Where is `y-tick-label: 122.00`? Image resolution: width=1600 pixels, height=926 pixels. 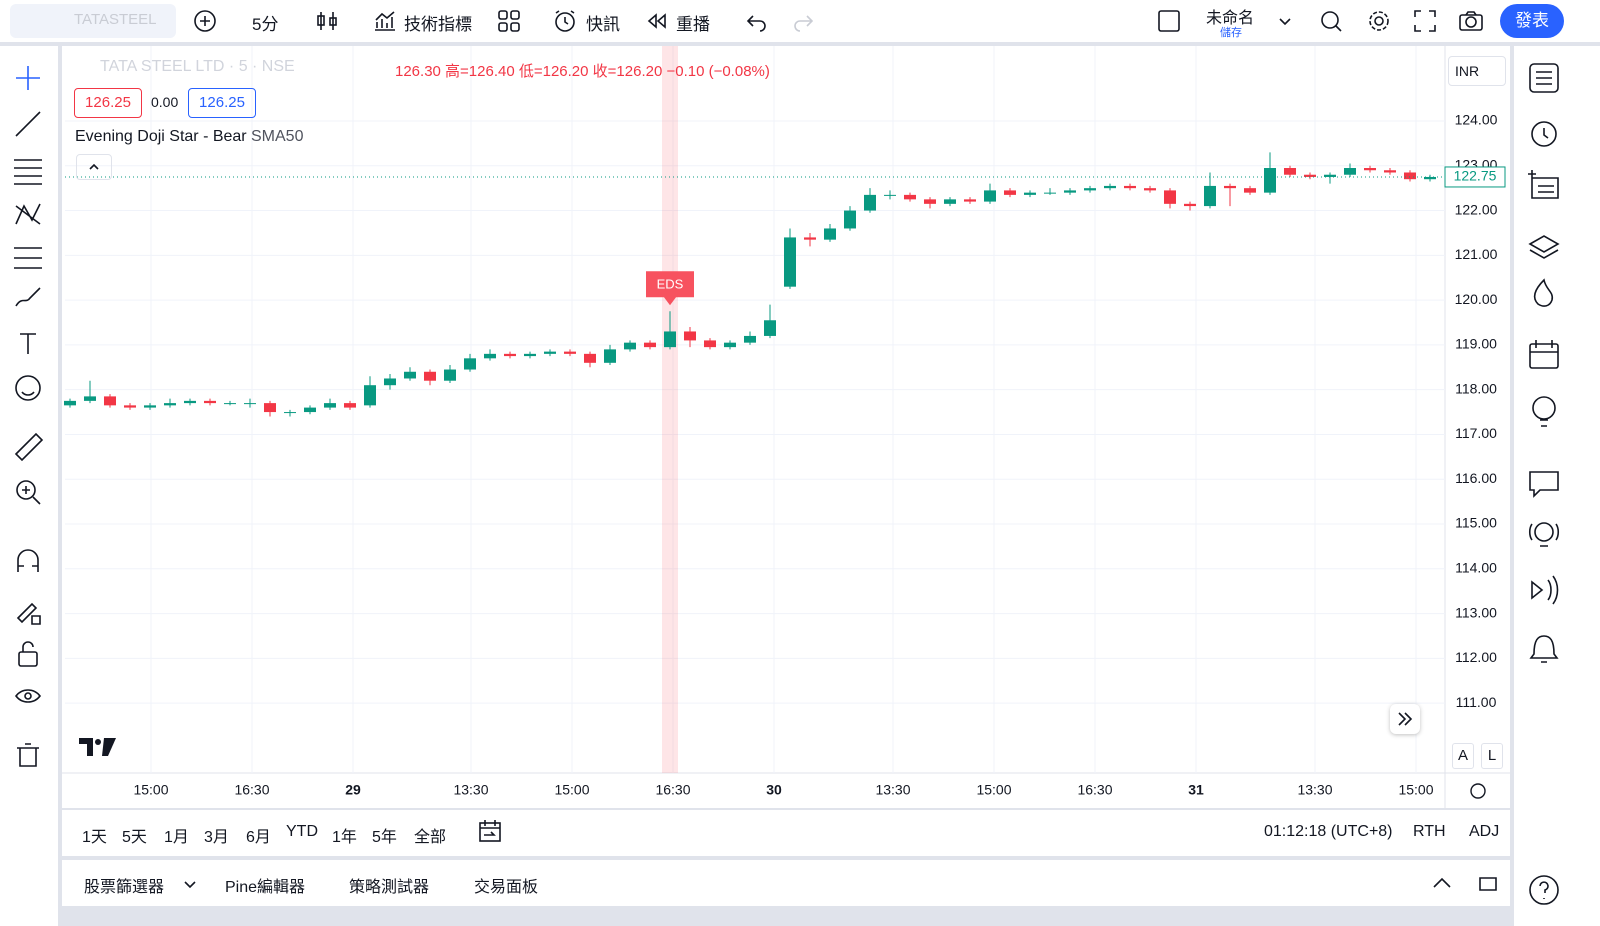
y-tick-label: 122.00 is located at coordinates (1476, 209).